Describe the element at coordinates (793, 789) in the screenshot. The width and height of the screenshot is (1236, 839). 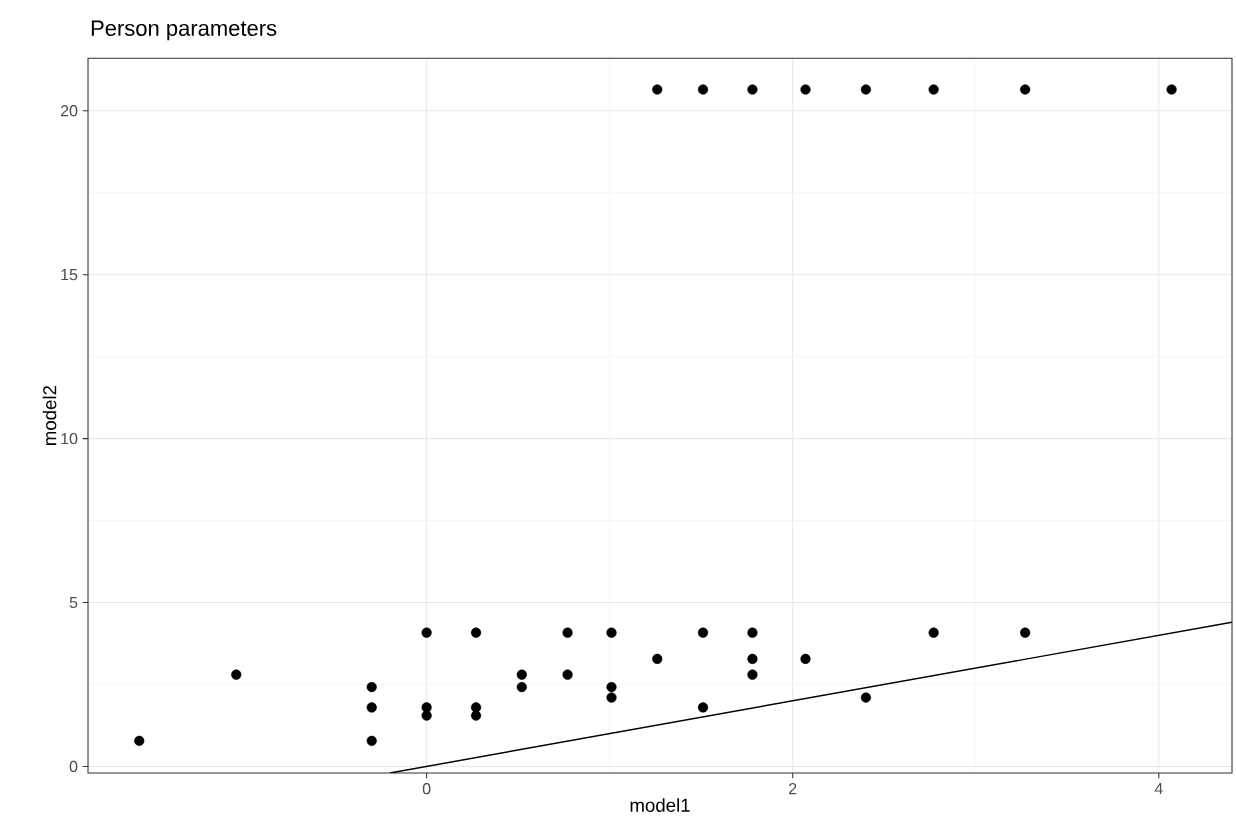
I see `x-tick-label: 2` at that location.